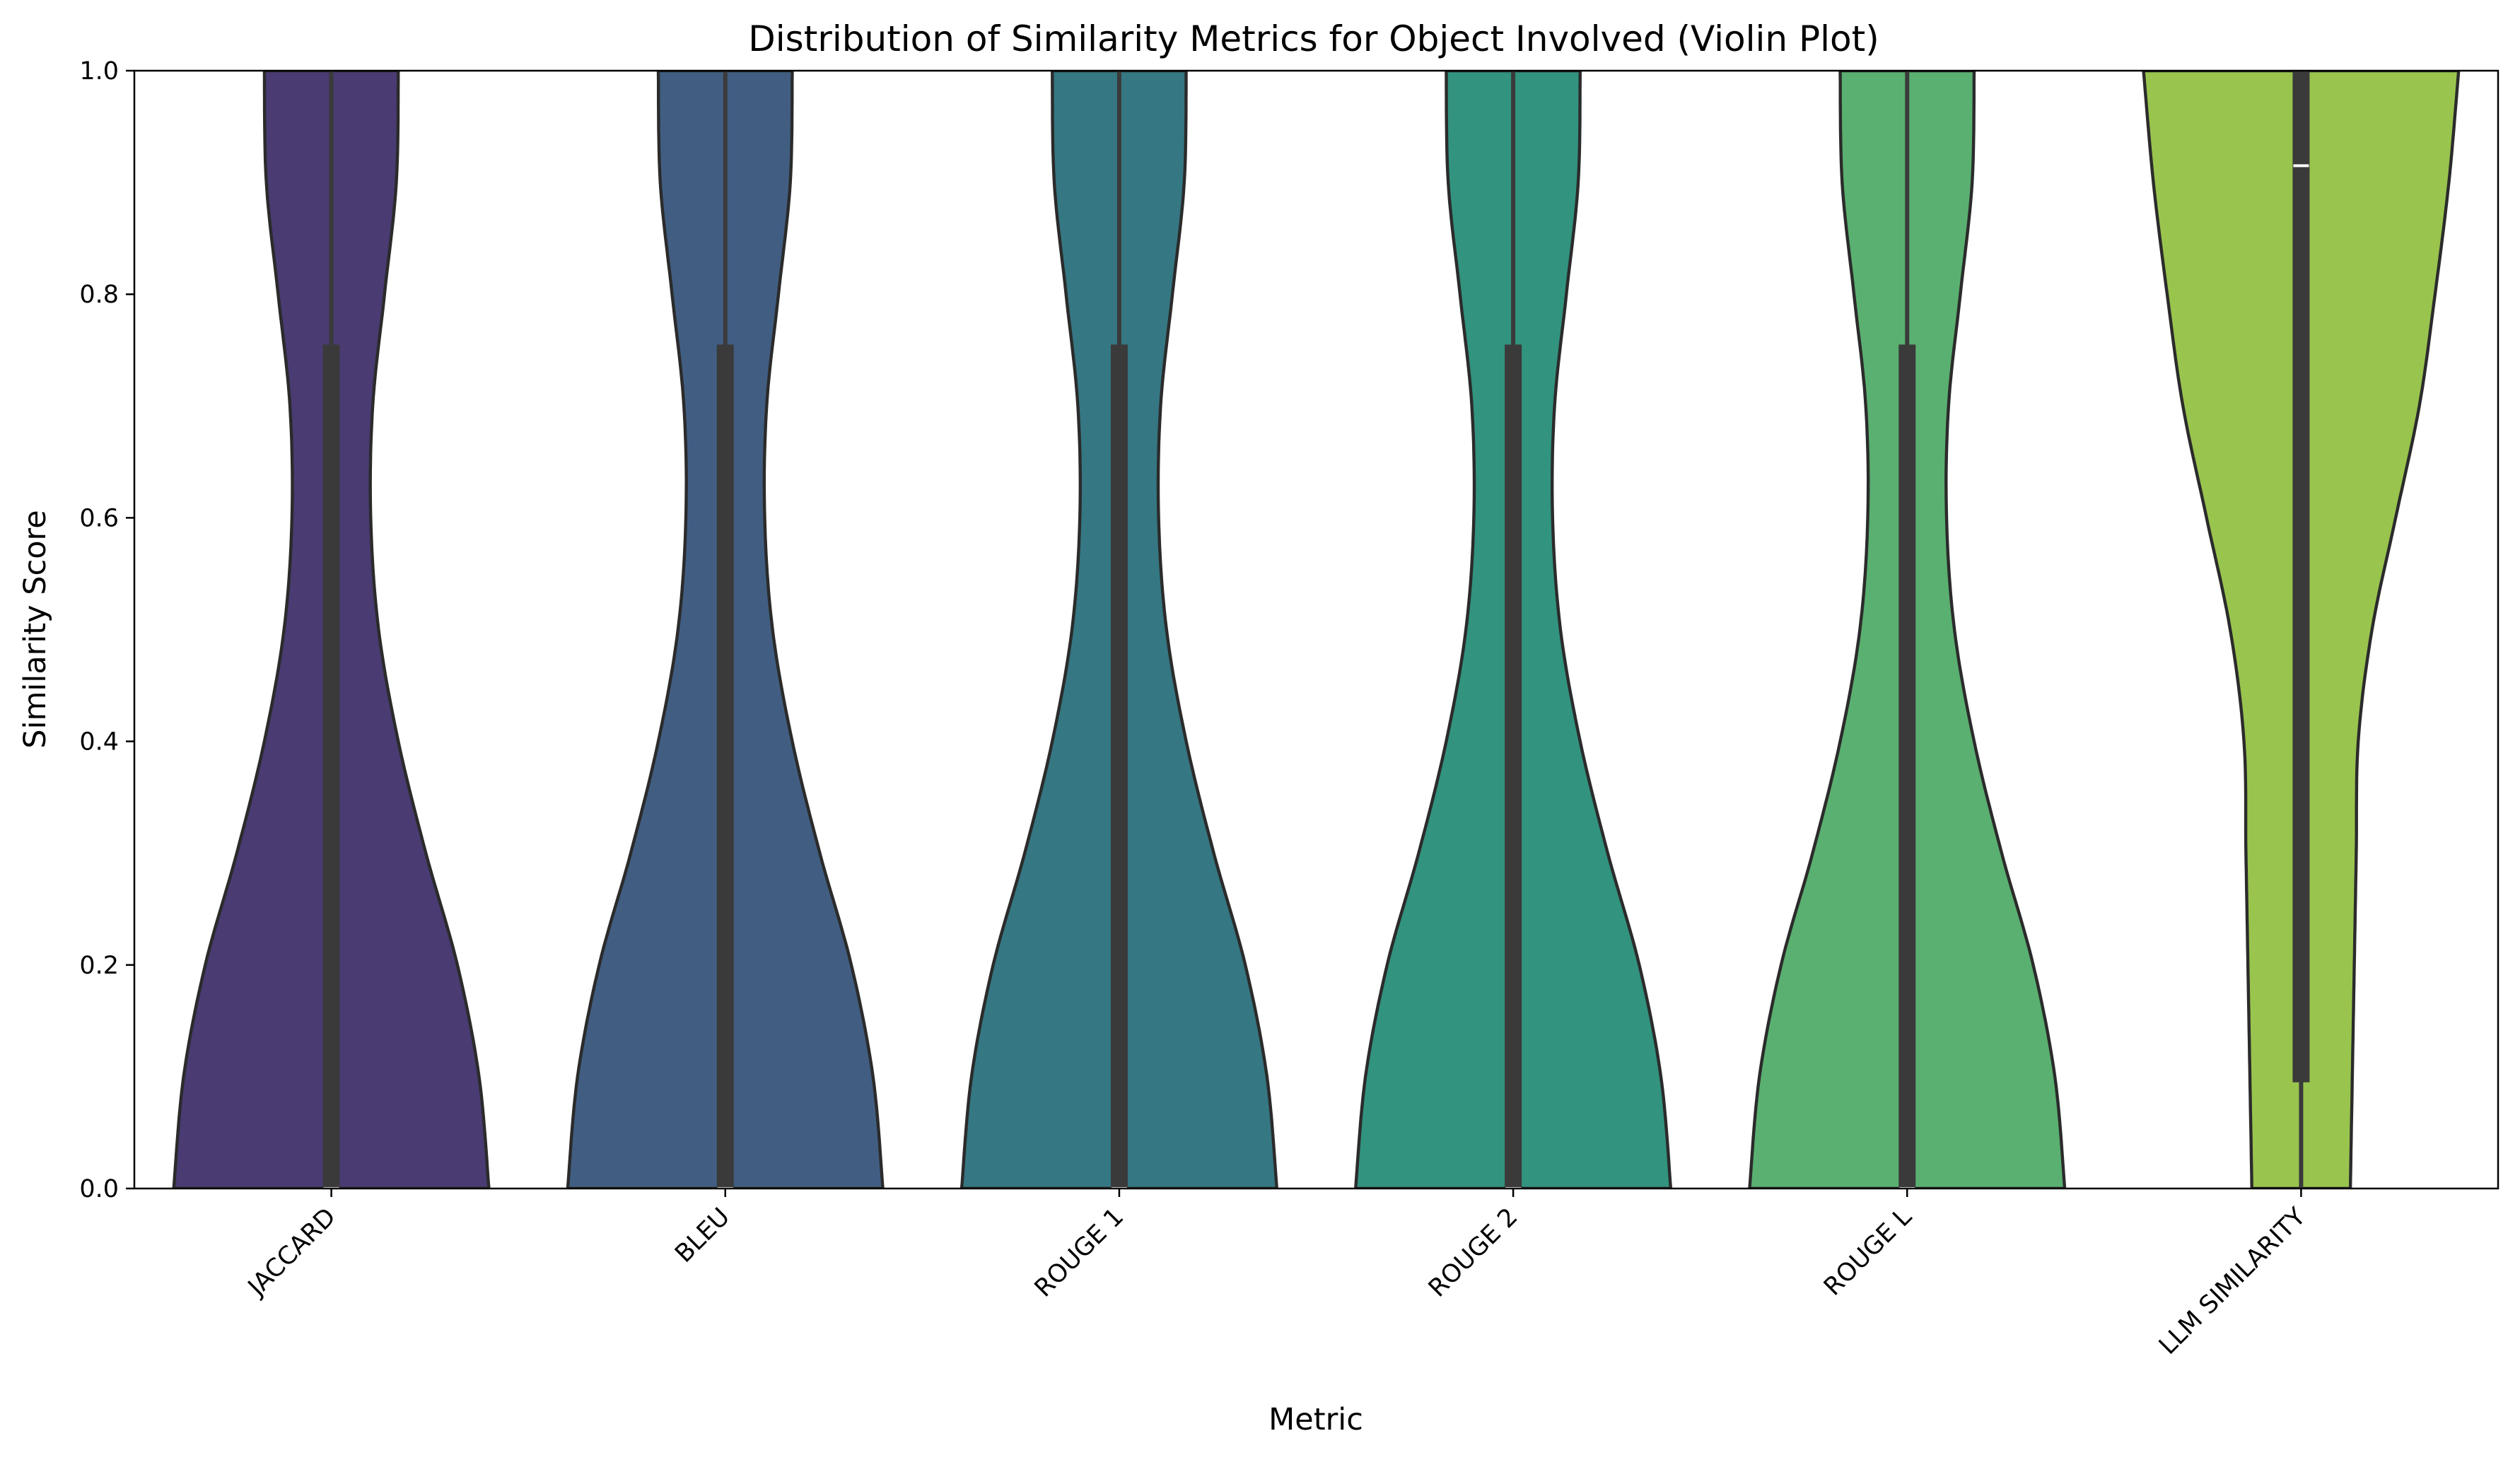 The width and height of the screenshot is (2520, 1460). I want to click on box-rouge-l, so click(1907, 630).